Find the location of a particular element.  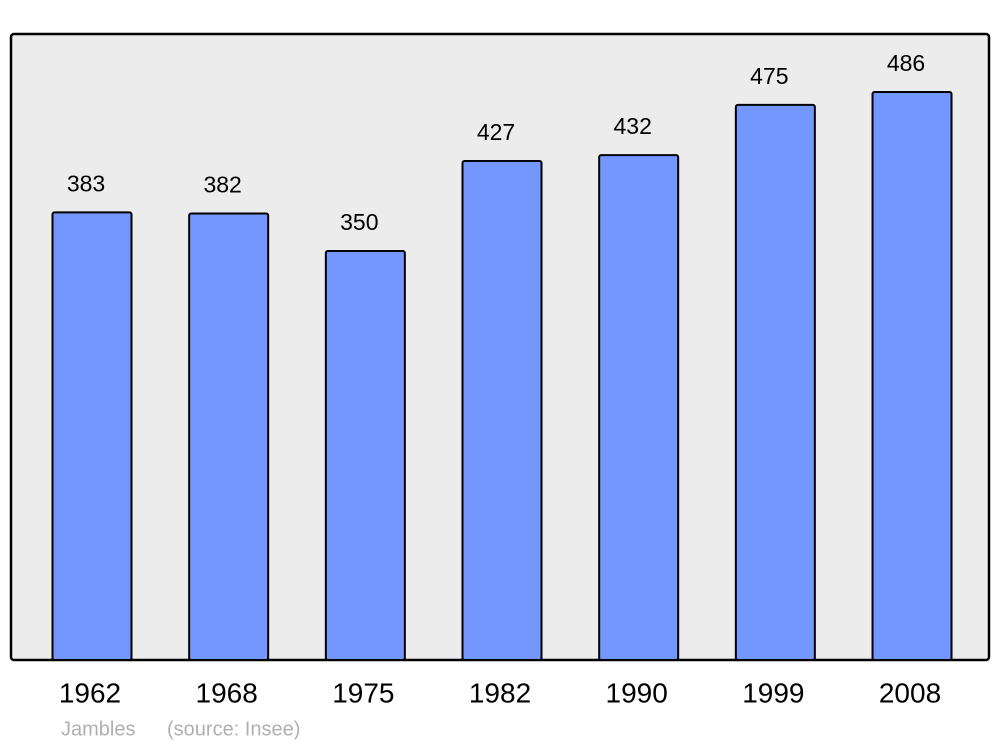

value-label: 383 is located at coordinates (86, 183).